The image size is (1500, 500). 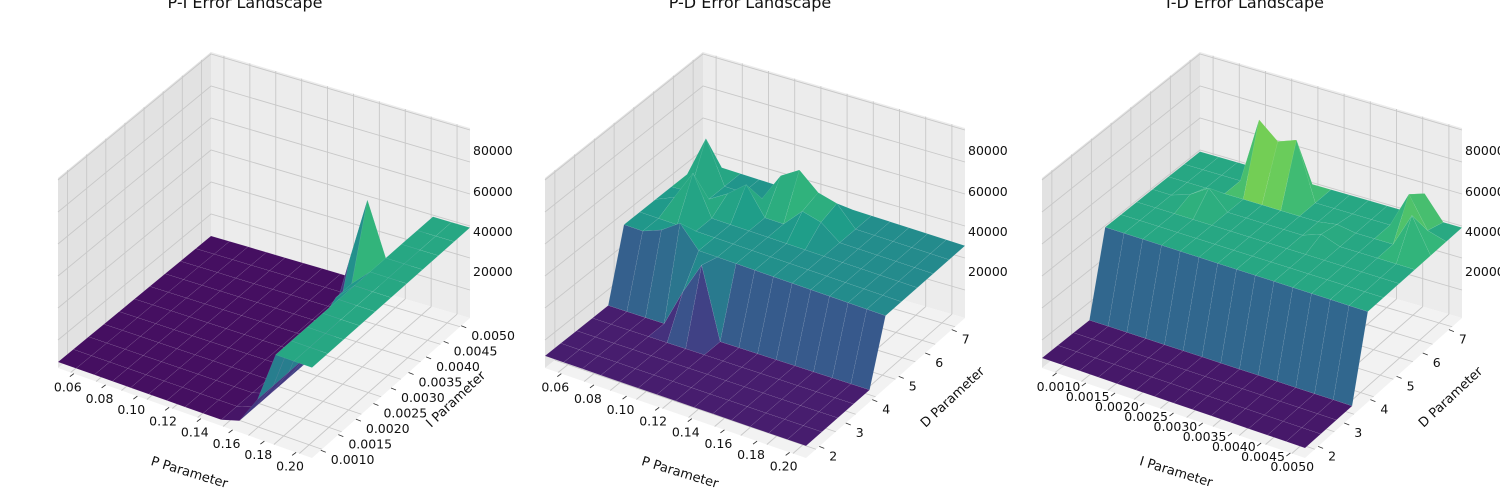 What do you see at coordinates (751, 454) in the screenshot?
I see `x-tick-label: 0.18` at bounding box center [751, 454].